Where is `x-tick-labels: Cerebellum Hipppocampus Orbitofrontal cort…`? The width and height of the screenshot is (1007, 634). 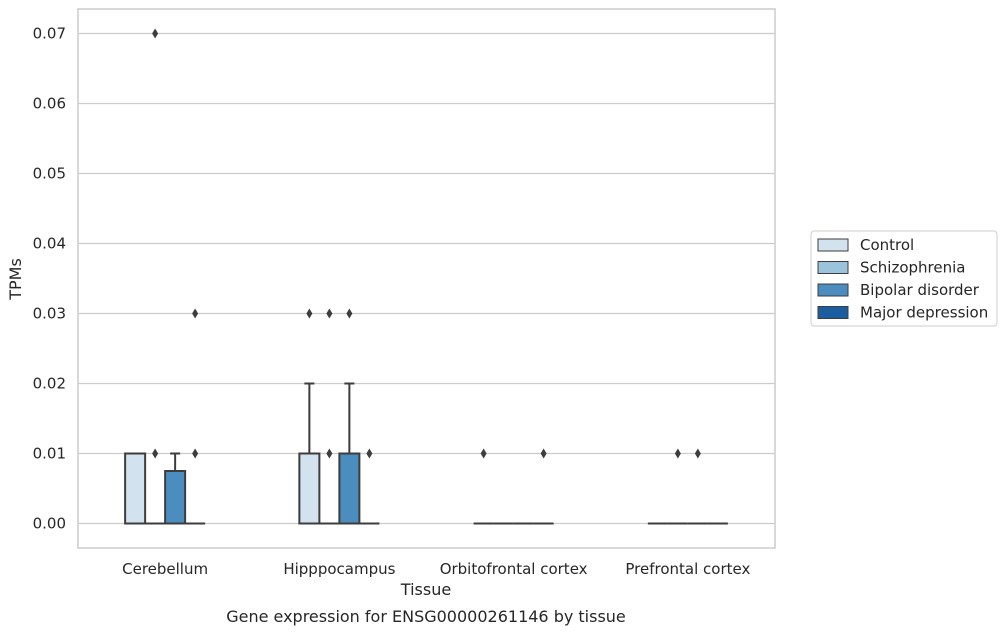
x-tick-labels: Cerebellum Hipppocampus Orbitofrontal cort… is located at coordinates (436, 569).